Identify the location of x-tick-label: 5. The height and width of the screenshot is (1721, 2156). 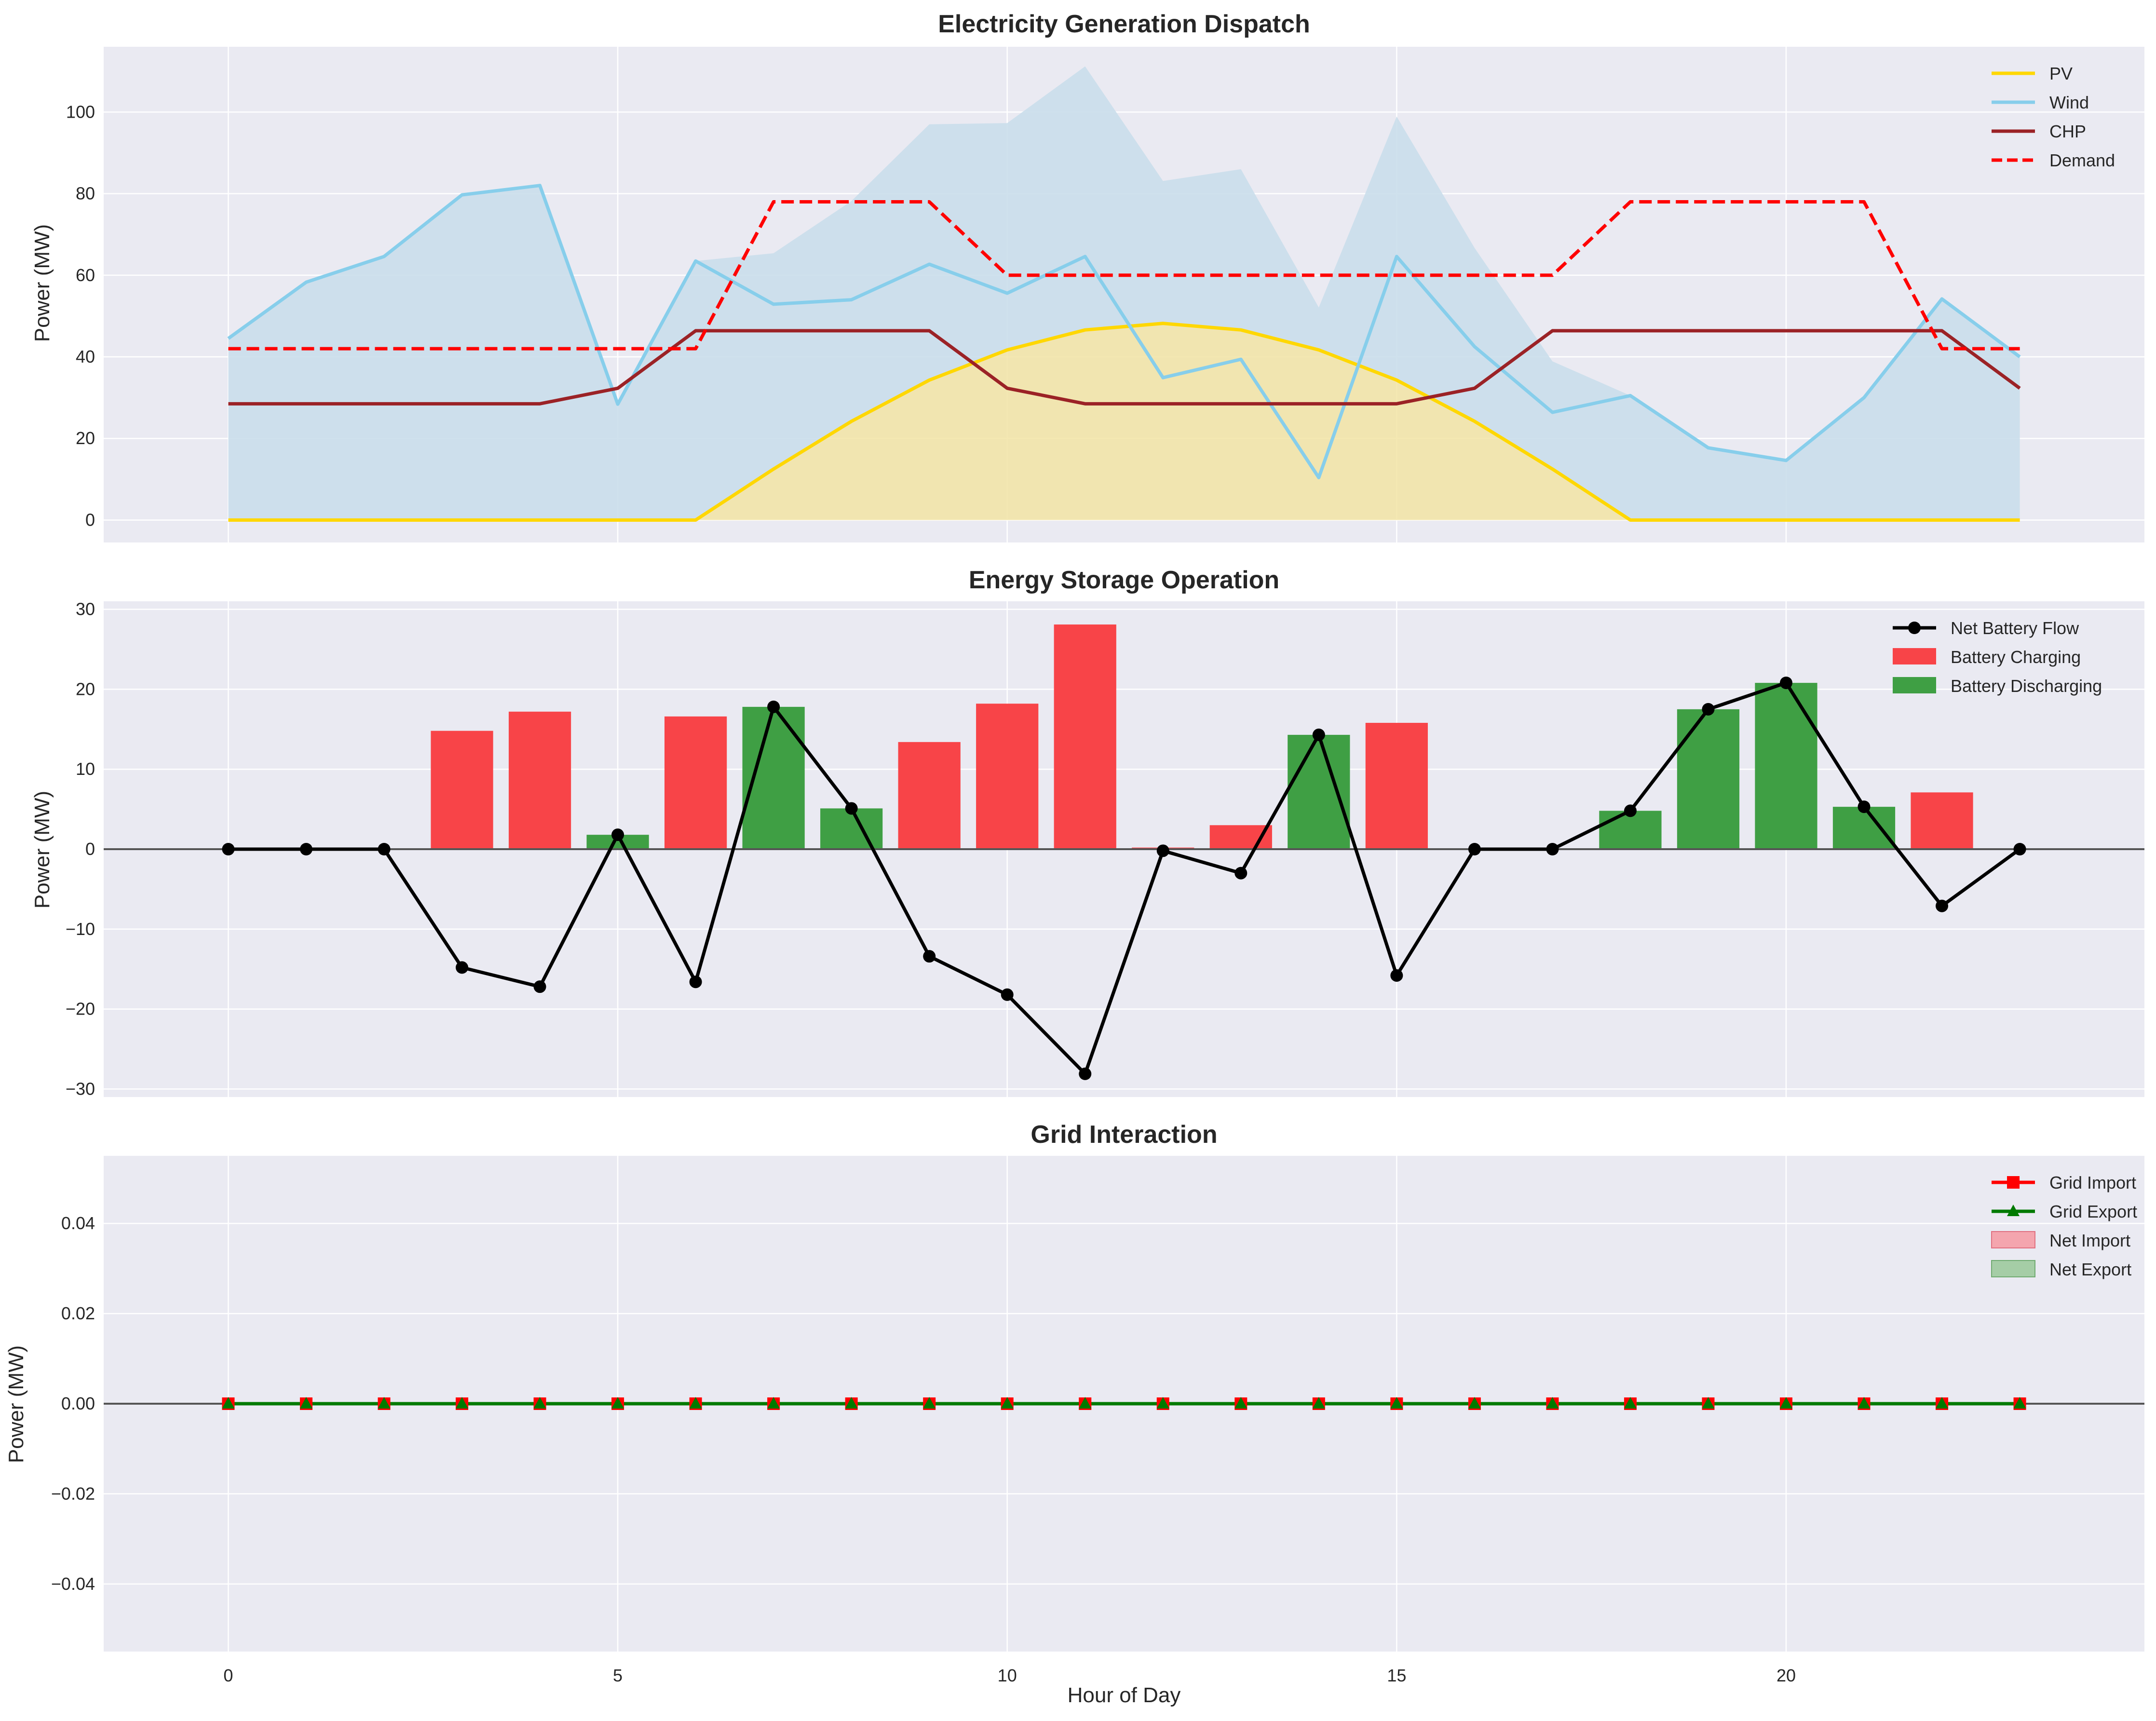
(618, 1675).